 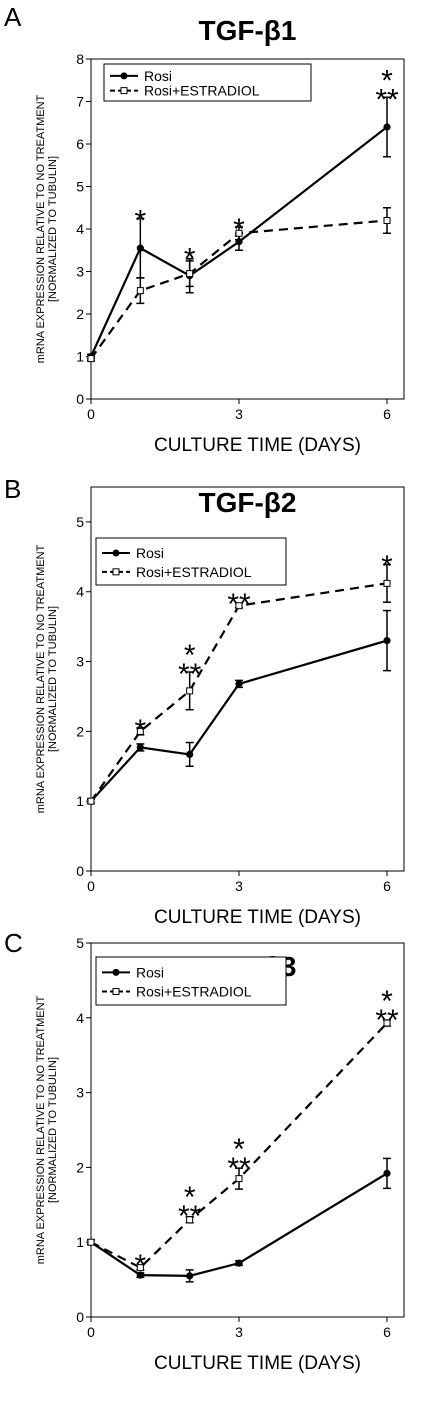 I want to click on y-tick-label: 7, so click(x=80, y=102).